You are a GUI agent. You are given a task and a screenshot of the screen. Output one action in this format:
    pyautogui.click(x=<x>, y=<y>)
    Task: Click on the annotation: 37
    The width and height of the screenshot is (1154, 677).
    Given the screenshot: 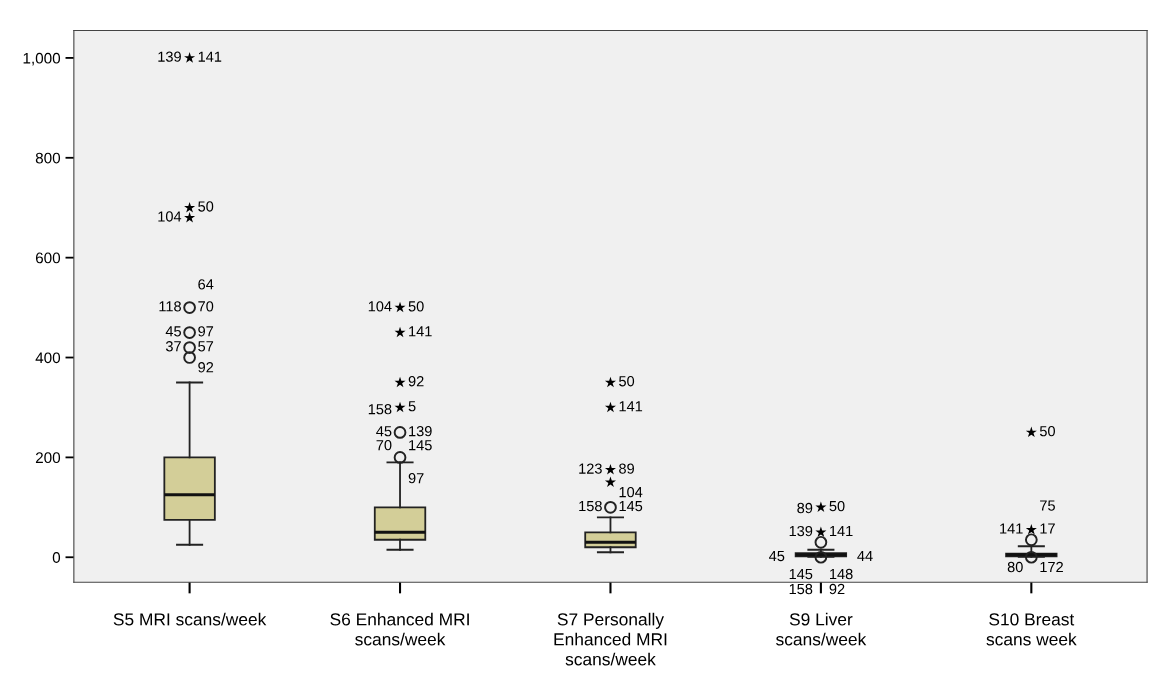 What is the action you would take?
    pyautogui.click(x=173, y=346)
    